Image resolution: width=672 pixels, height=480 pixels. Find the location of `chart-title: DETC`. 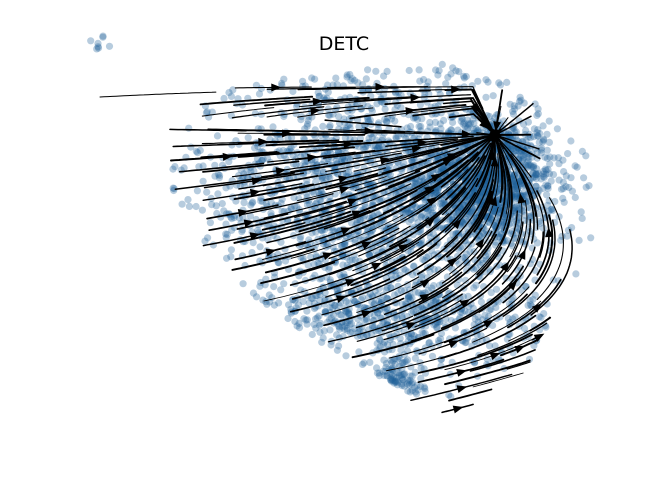

chart-title: DETC is located at coordinates (344, 44).